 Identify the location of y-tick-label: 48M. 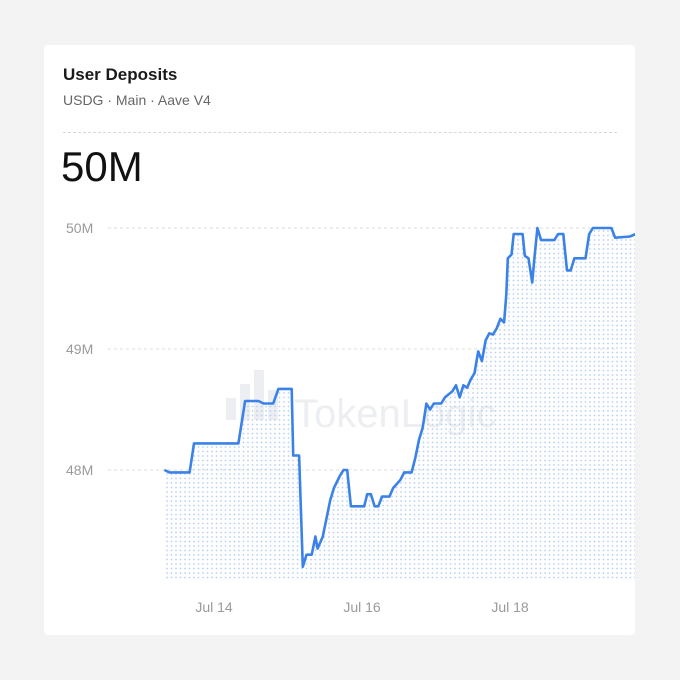
(79, 470).